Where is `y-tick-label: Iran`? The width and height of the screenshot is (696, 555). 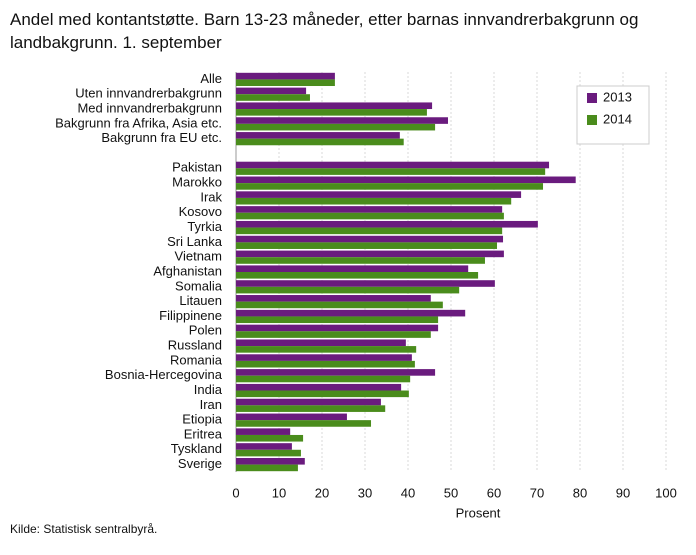 y-tick-label: Iran is located at coordinates (211, 404).